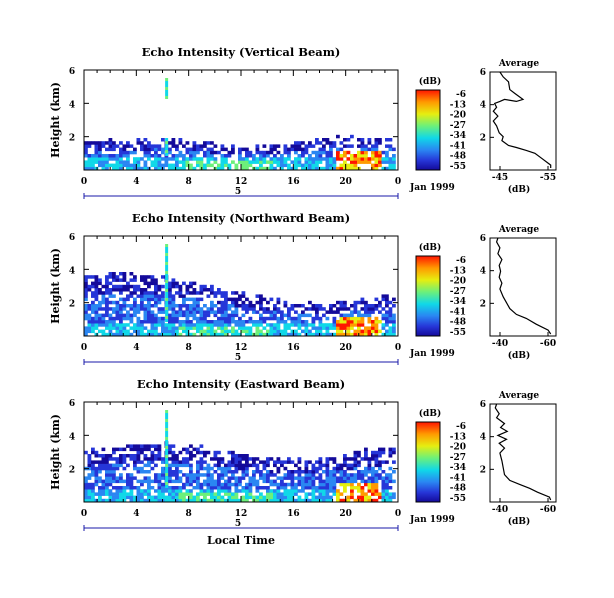  Describe the element at coordinates (189, 182) in the screenshot. I see `x-tick-label: 8` at that location.